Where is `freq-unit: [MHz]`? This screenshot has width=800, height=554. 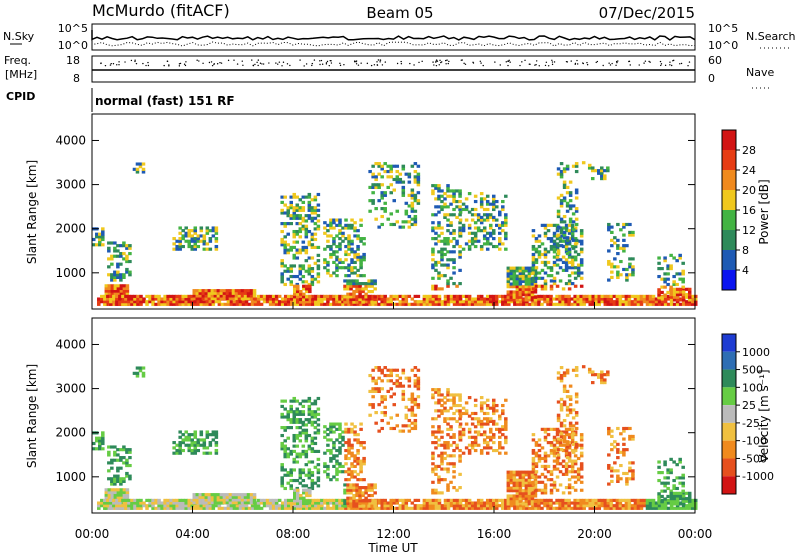
freq-unit: [MHz] is located at coordinates (21, 74).